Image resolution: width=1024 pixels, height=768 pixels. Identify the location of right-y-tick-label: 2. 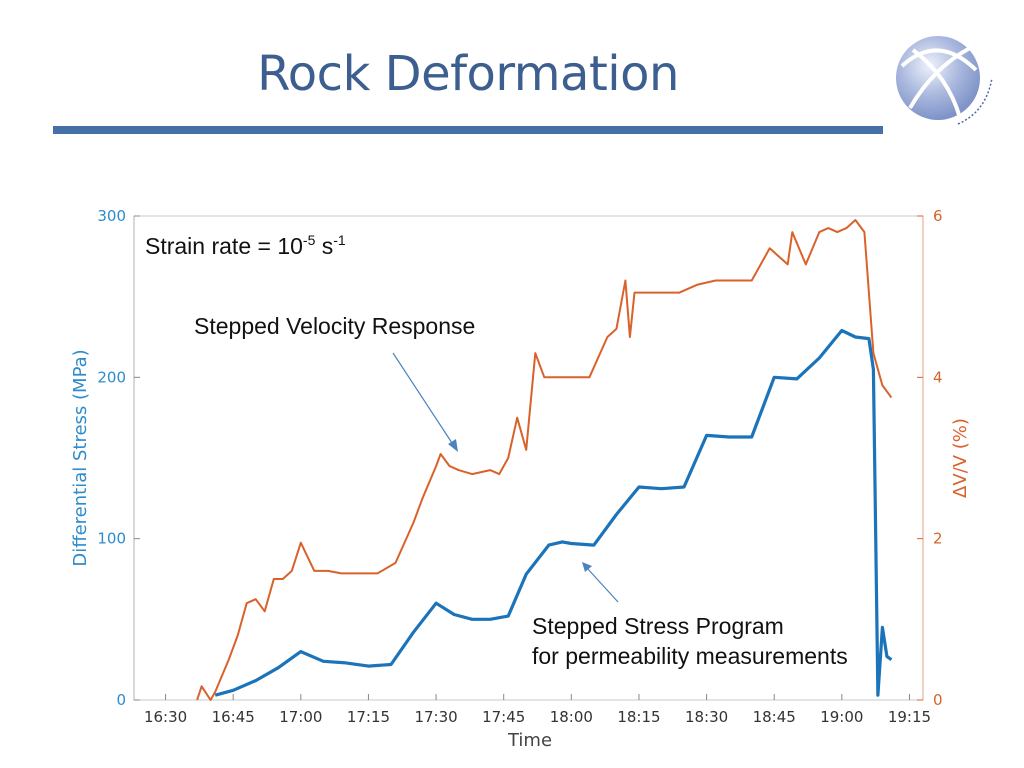
(938, 539).